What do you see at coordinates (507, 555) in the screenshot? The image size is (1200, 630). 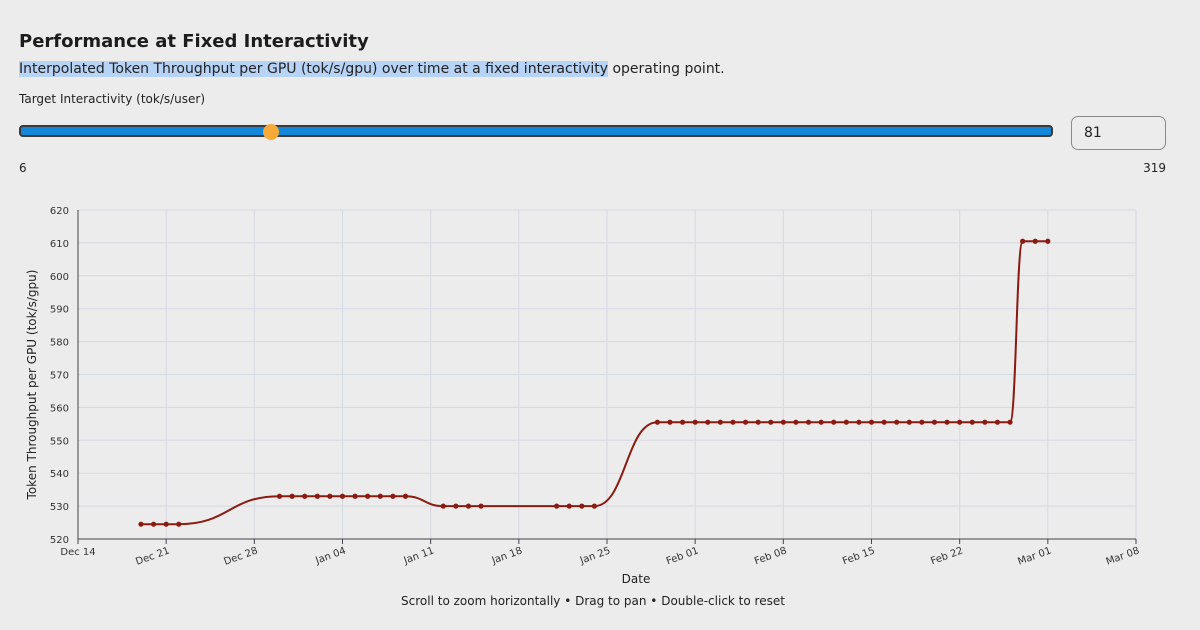 I see `x-tick-label: Jan 18` at bounding box center [507, 555].